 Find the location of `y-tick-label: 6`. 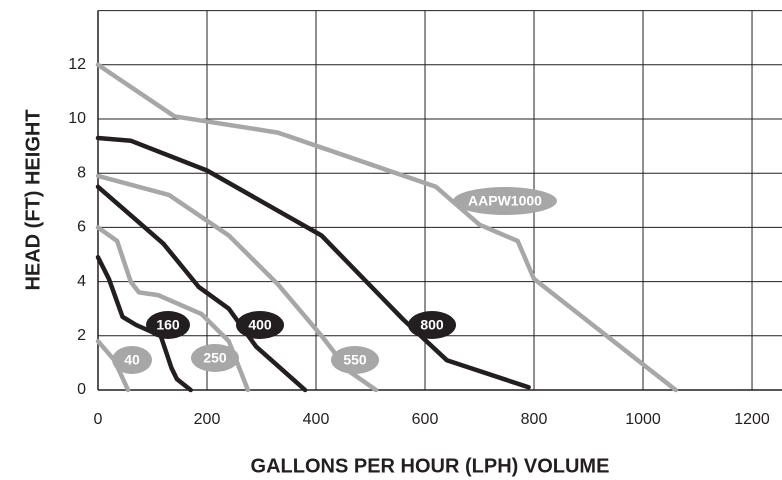

y-tick-label: 6 is located at coordinates (81, 227).